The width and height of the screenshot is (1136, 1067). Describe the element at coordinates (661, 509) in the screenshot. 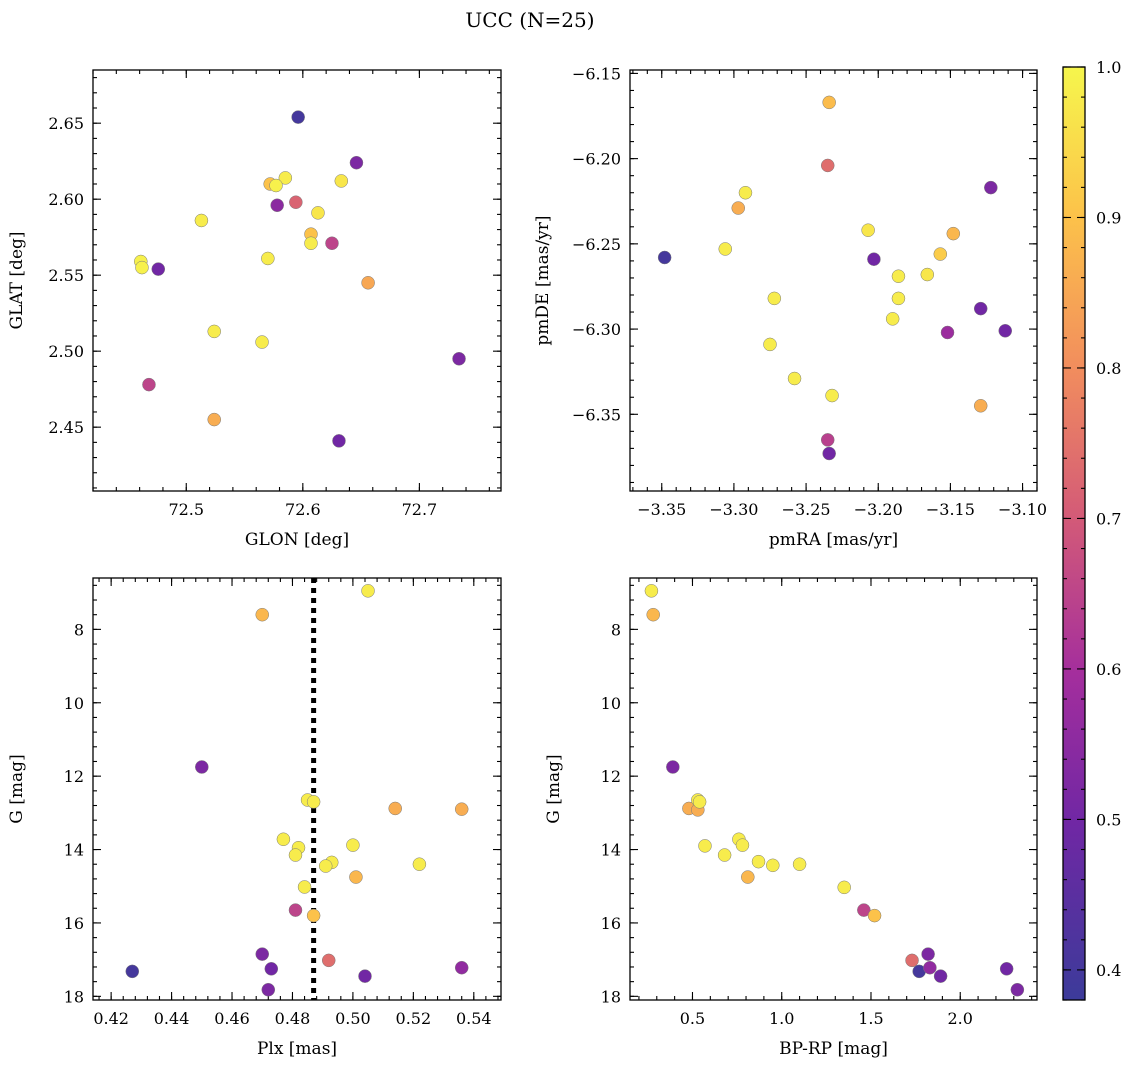

I see `x-tick-label: −3.35` at that location.